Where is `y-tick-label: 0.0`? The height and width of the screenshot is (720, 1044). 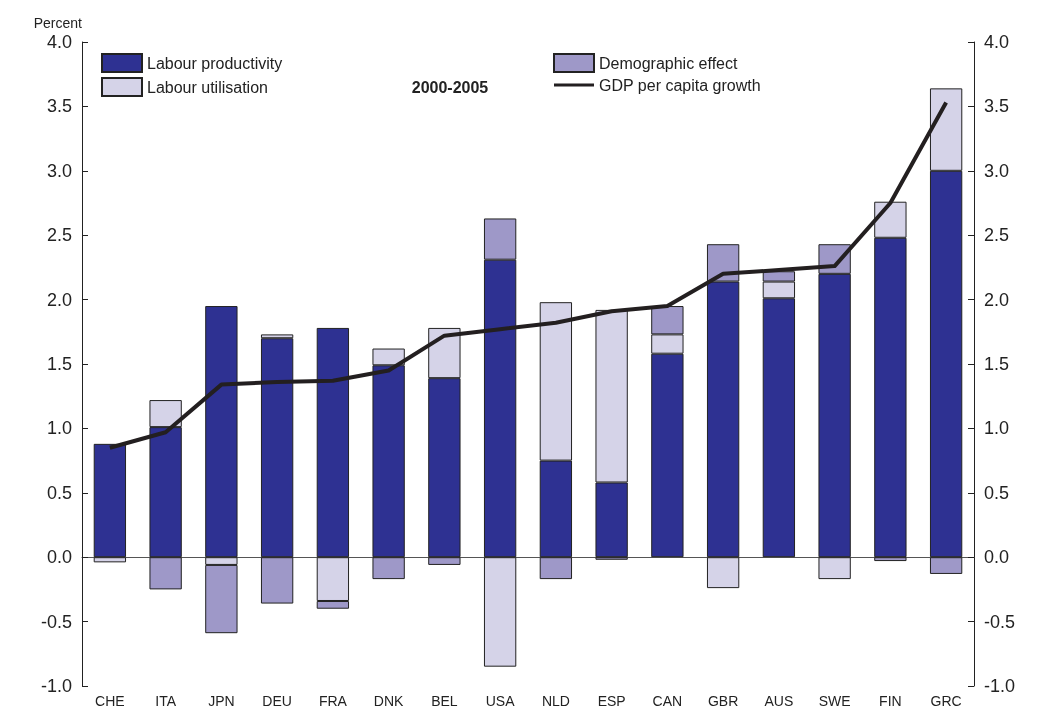
y-tick-label: 0.0 is located at coordinates (59, 557).